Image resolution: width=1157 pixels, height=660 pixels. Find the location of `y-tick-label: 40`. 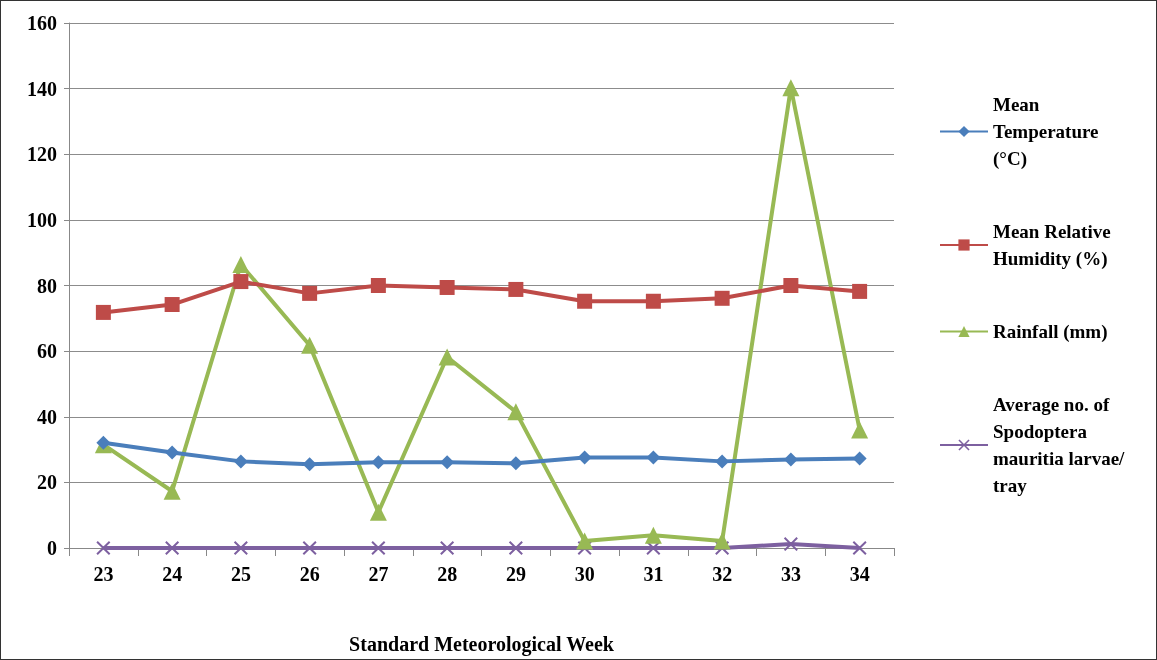

y-tick-label: 40 is located at coordinates (47, 416).